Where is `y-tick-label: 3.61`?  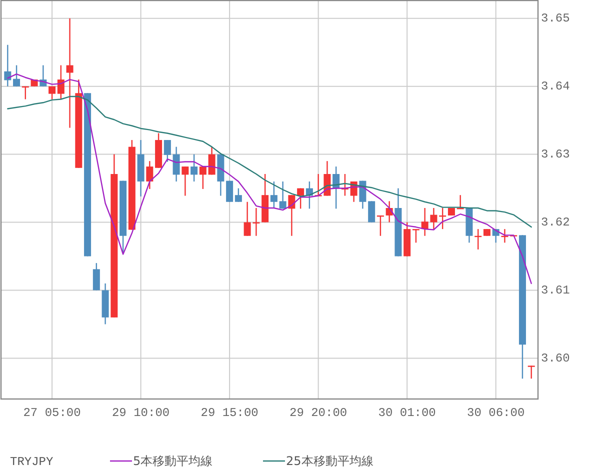
y-tick-label: 3.61 is located at coordinates (555, 290).